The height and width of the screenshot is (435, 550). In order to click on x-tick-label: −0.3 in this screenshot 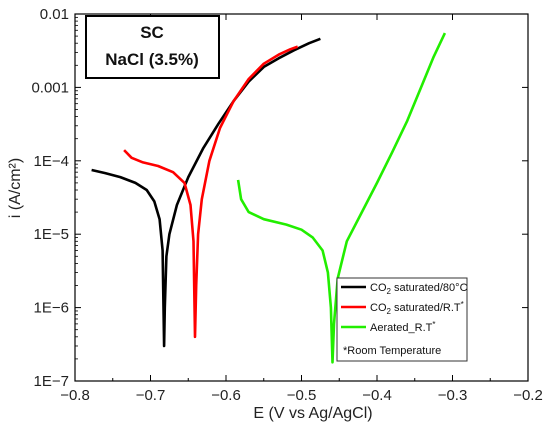, I will do `click(453, 395)`.